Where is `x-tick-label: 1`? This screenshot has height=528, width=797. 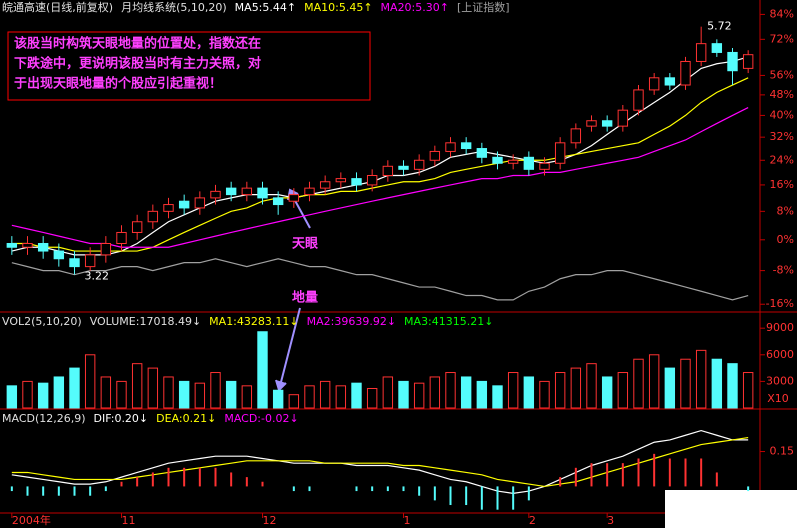 x-tick-label: 1 is located at coordinates (407, 520).